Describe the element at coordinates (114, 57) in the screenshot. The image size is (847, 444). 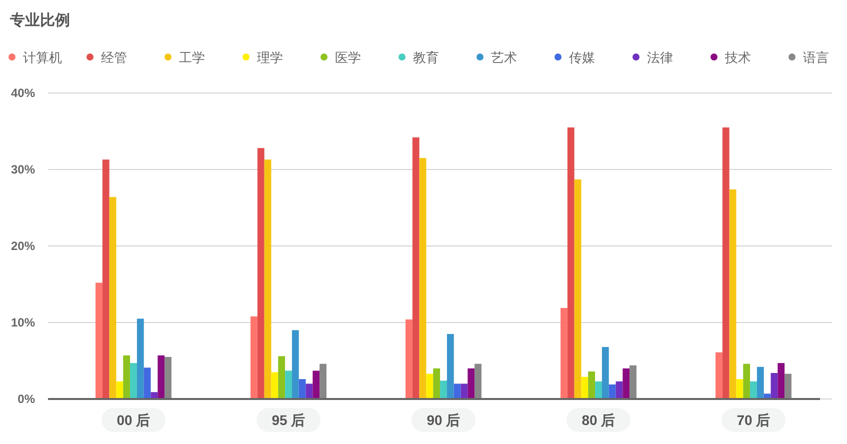
I see `legend-label: 经管` at that location.